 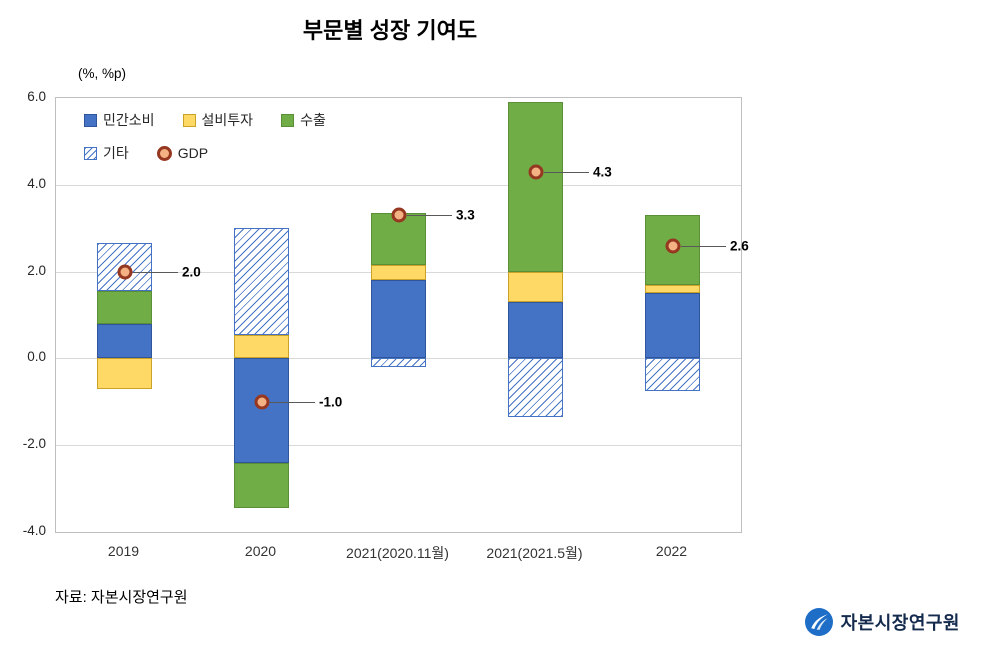 I want to click on kcmi-logo-icon, so click(x=818, y=622).